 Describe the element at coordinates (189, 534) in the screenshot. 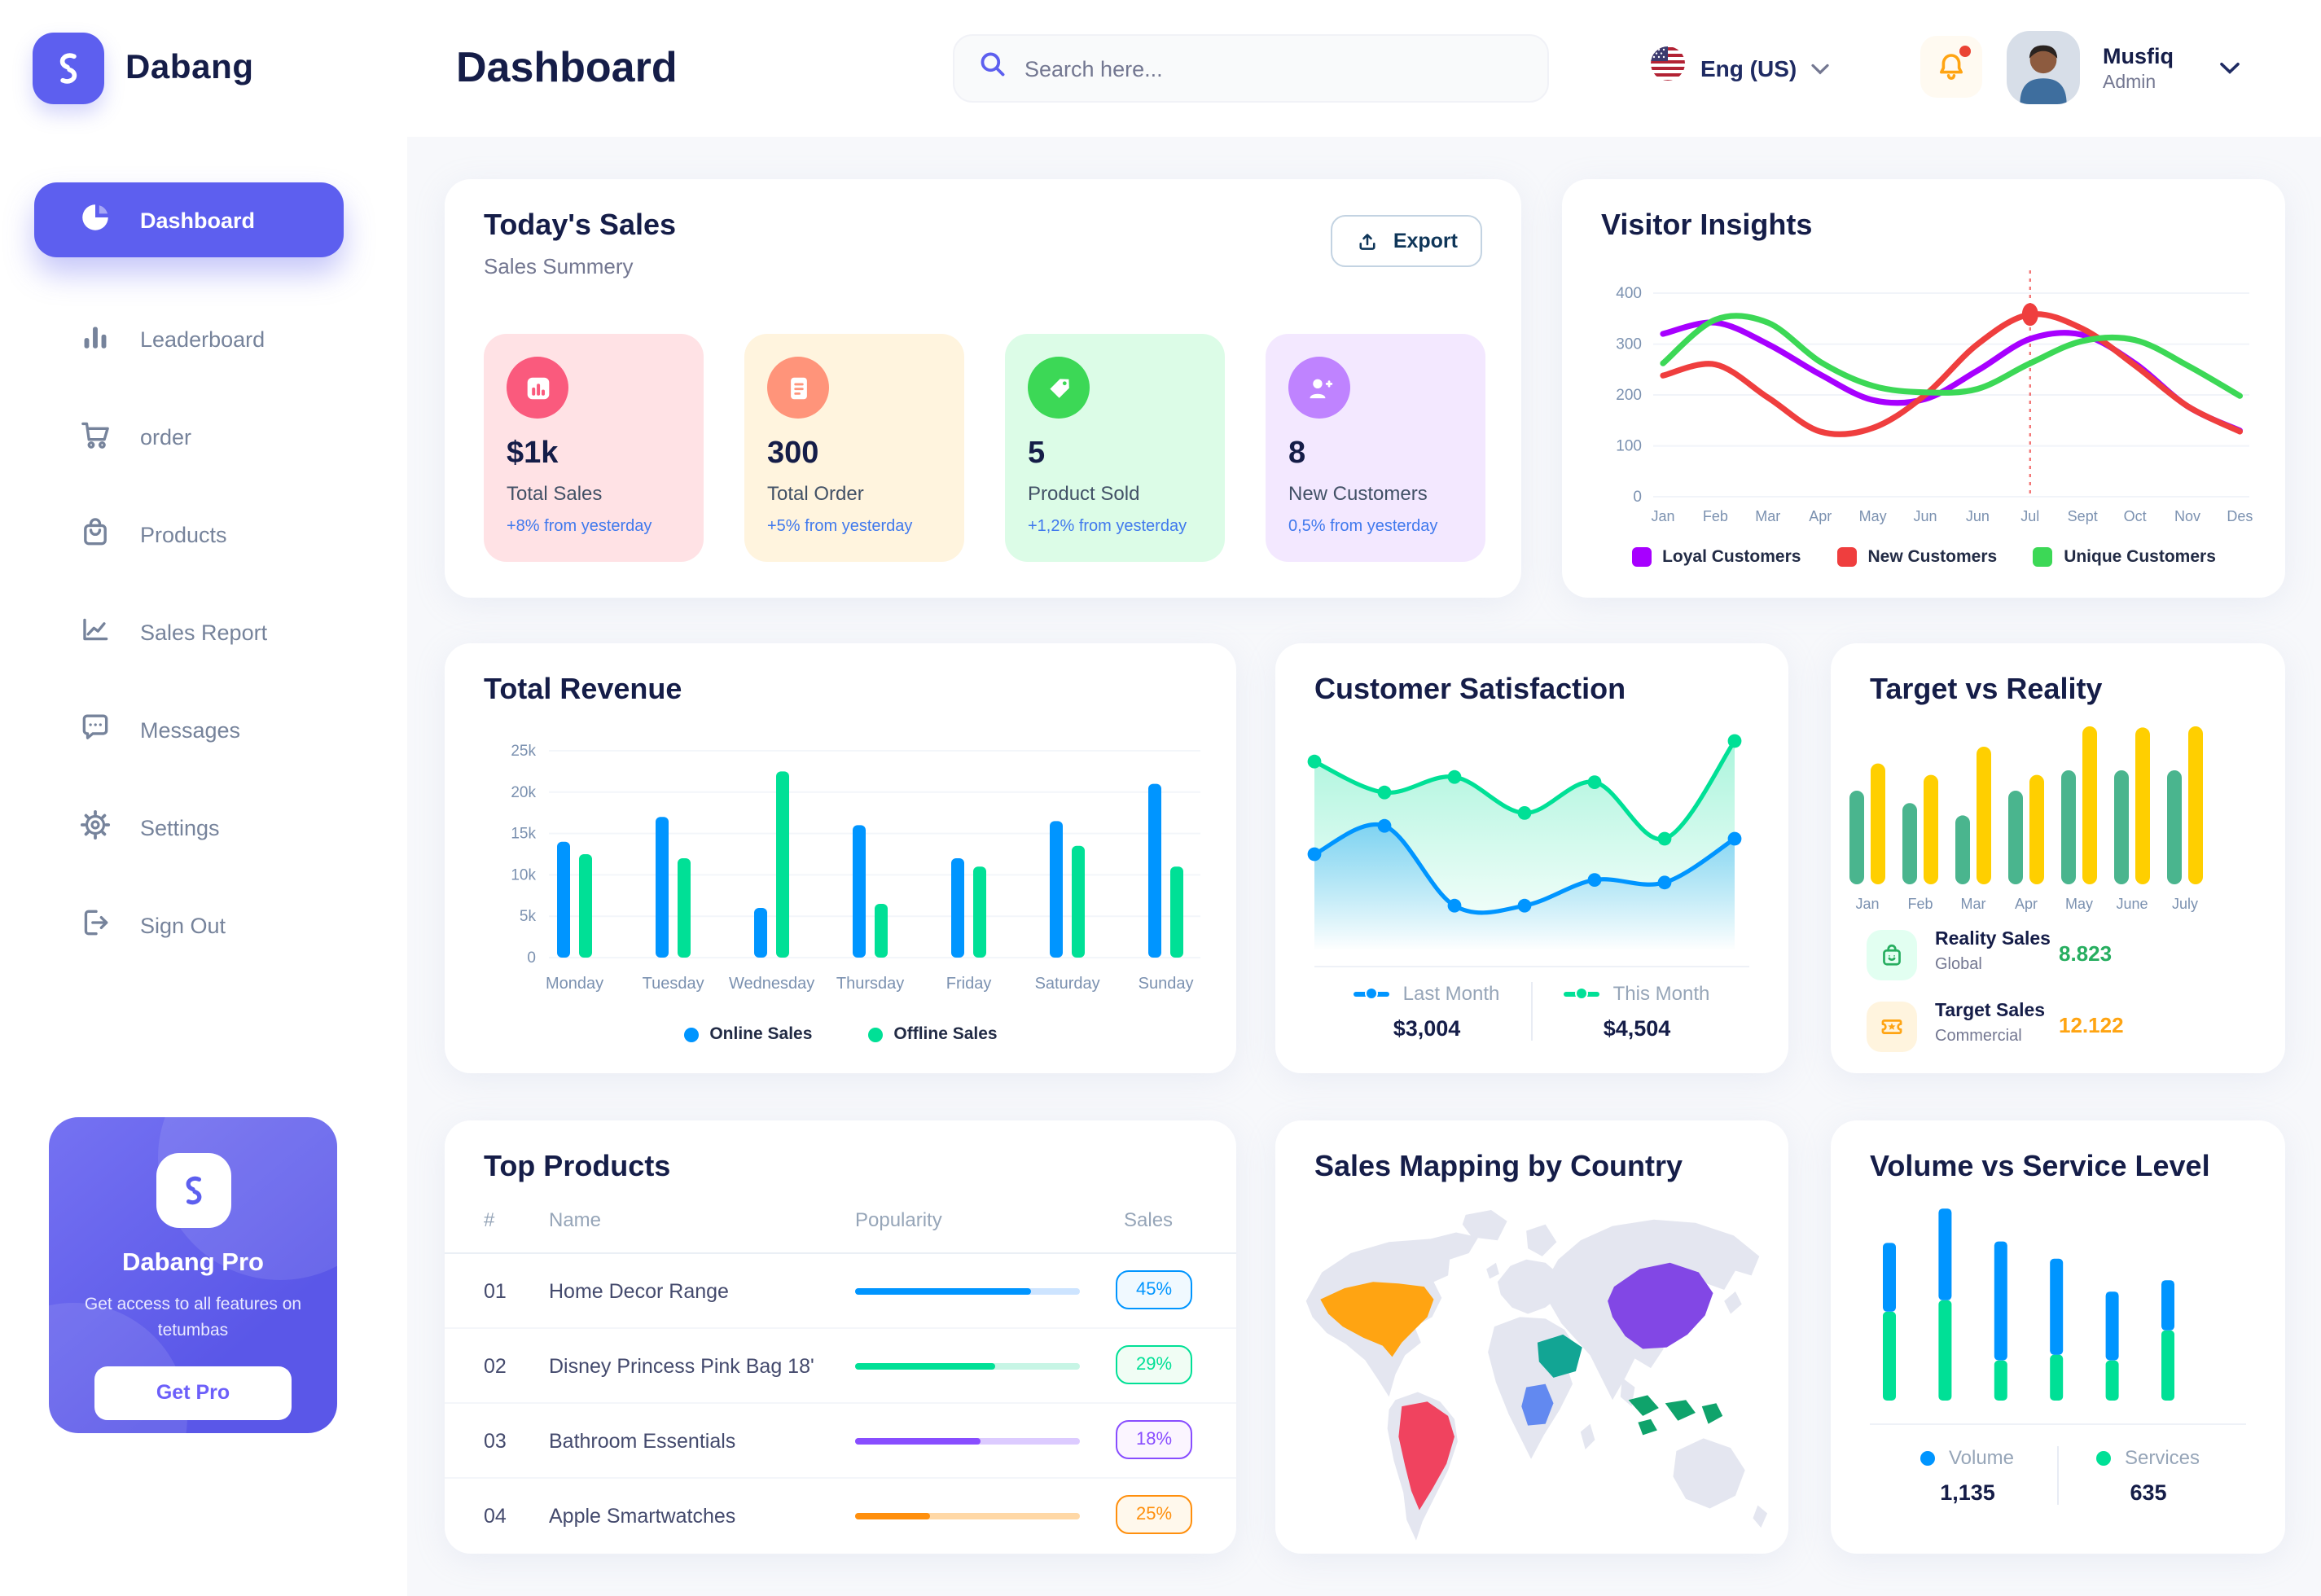

I see `sidebar-item-products: Products` at that location.